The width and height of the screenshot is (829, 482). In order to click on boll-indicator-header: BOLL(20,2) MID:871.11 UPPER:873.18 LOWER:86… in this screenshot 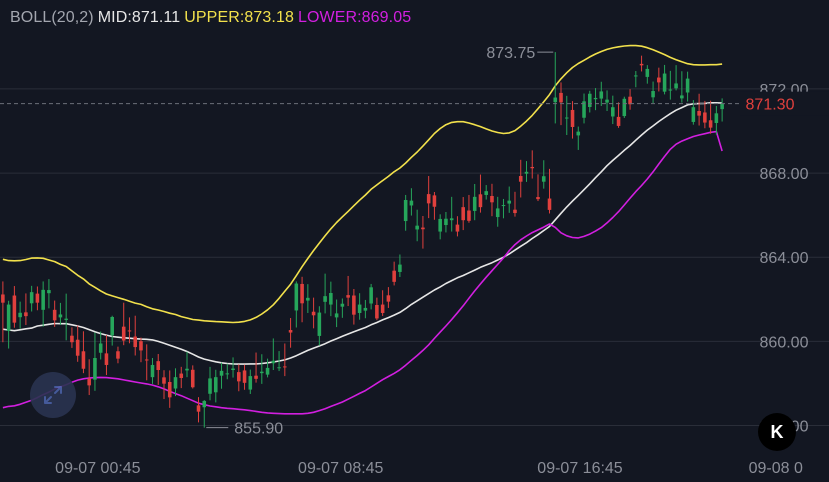, I will do `click(212, 18)`.